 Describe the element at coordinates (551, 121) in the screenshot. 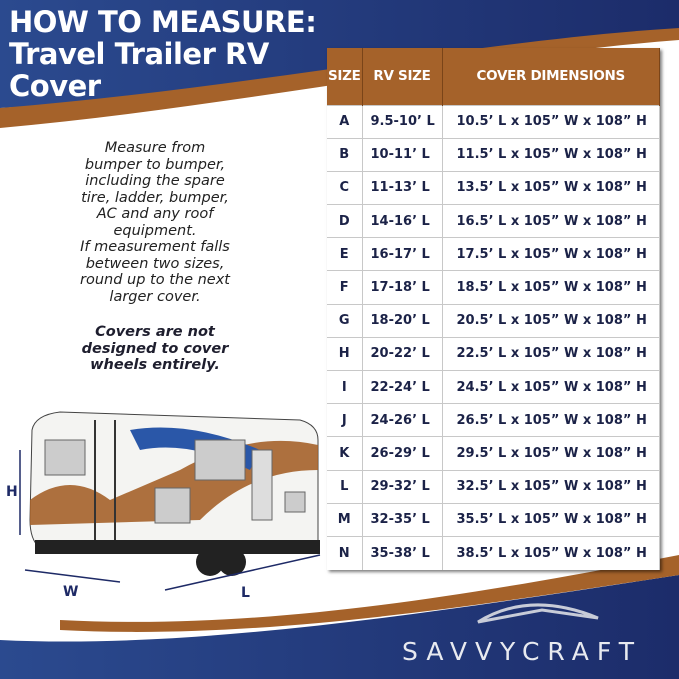

I see `cover-dimensions-cell: 10.5’ L x 105” W x 108” H` at that location.